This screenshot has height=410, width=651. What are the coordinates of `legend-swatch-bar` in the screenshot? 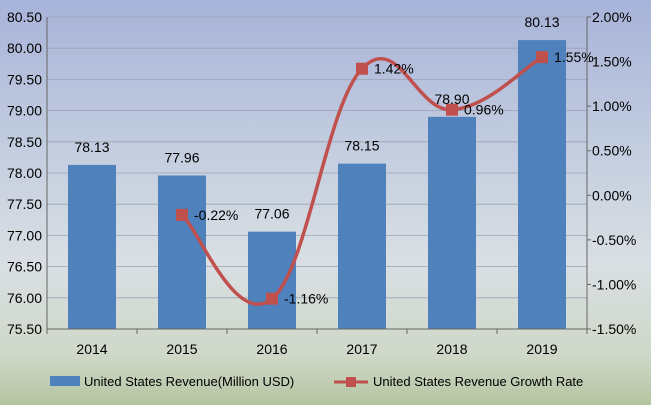 It's located at (65, 381).